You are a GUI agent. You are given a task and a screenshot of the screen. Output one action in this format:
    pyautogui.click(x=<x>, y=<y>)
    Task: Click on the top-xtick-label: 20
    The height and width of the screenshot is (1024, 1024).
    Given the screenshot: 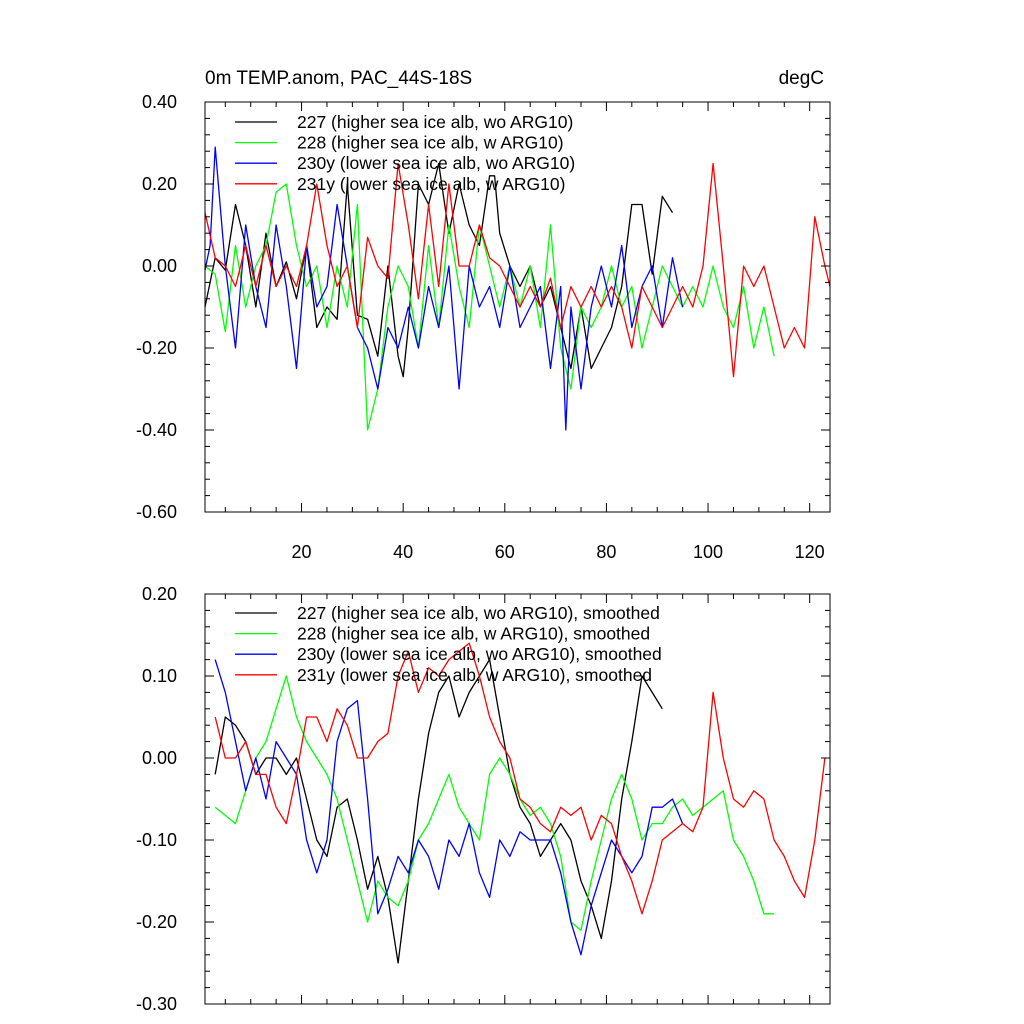 What is the action you would take?
    pyautogui.click(x=302, y=552)
    